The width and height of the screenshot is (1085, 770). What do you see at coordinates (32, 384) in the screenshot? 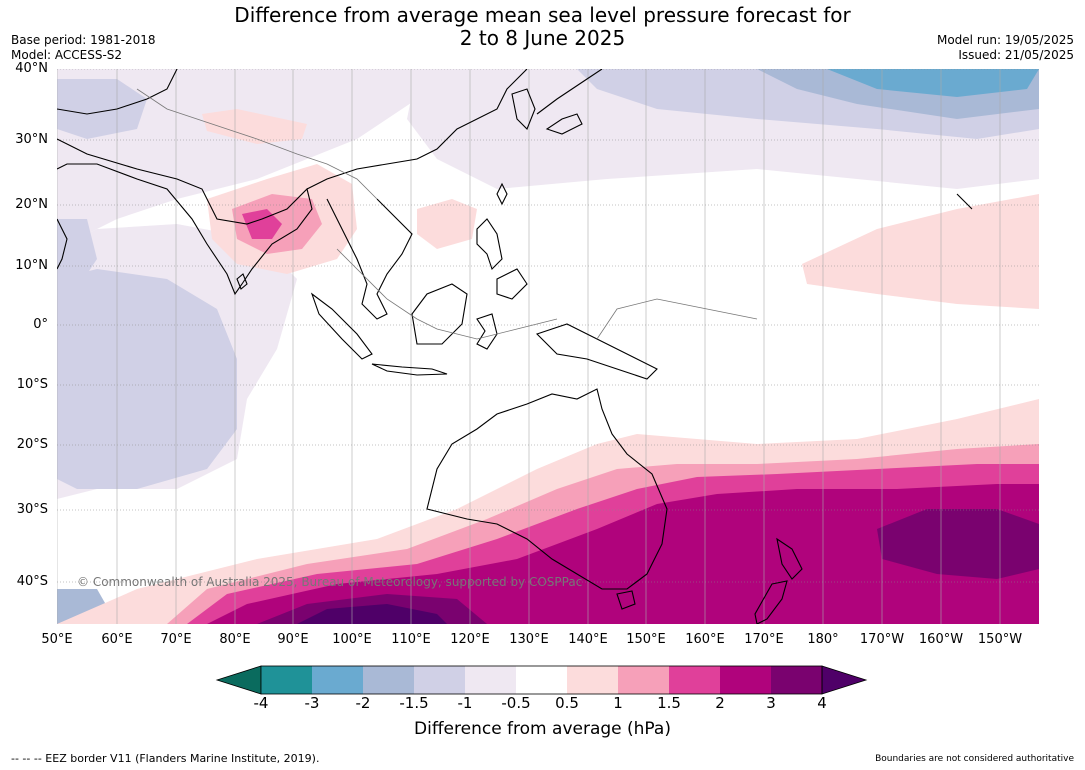
I see `lat-label: 10°S` at bounding box center [32, 384].